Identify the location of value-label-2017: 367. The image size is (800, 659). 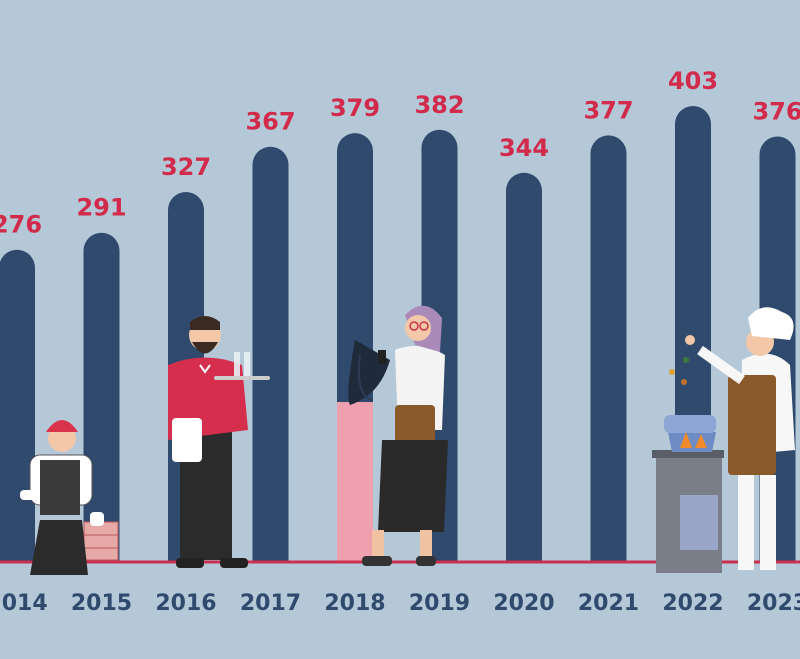
(270, 122).